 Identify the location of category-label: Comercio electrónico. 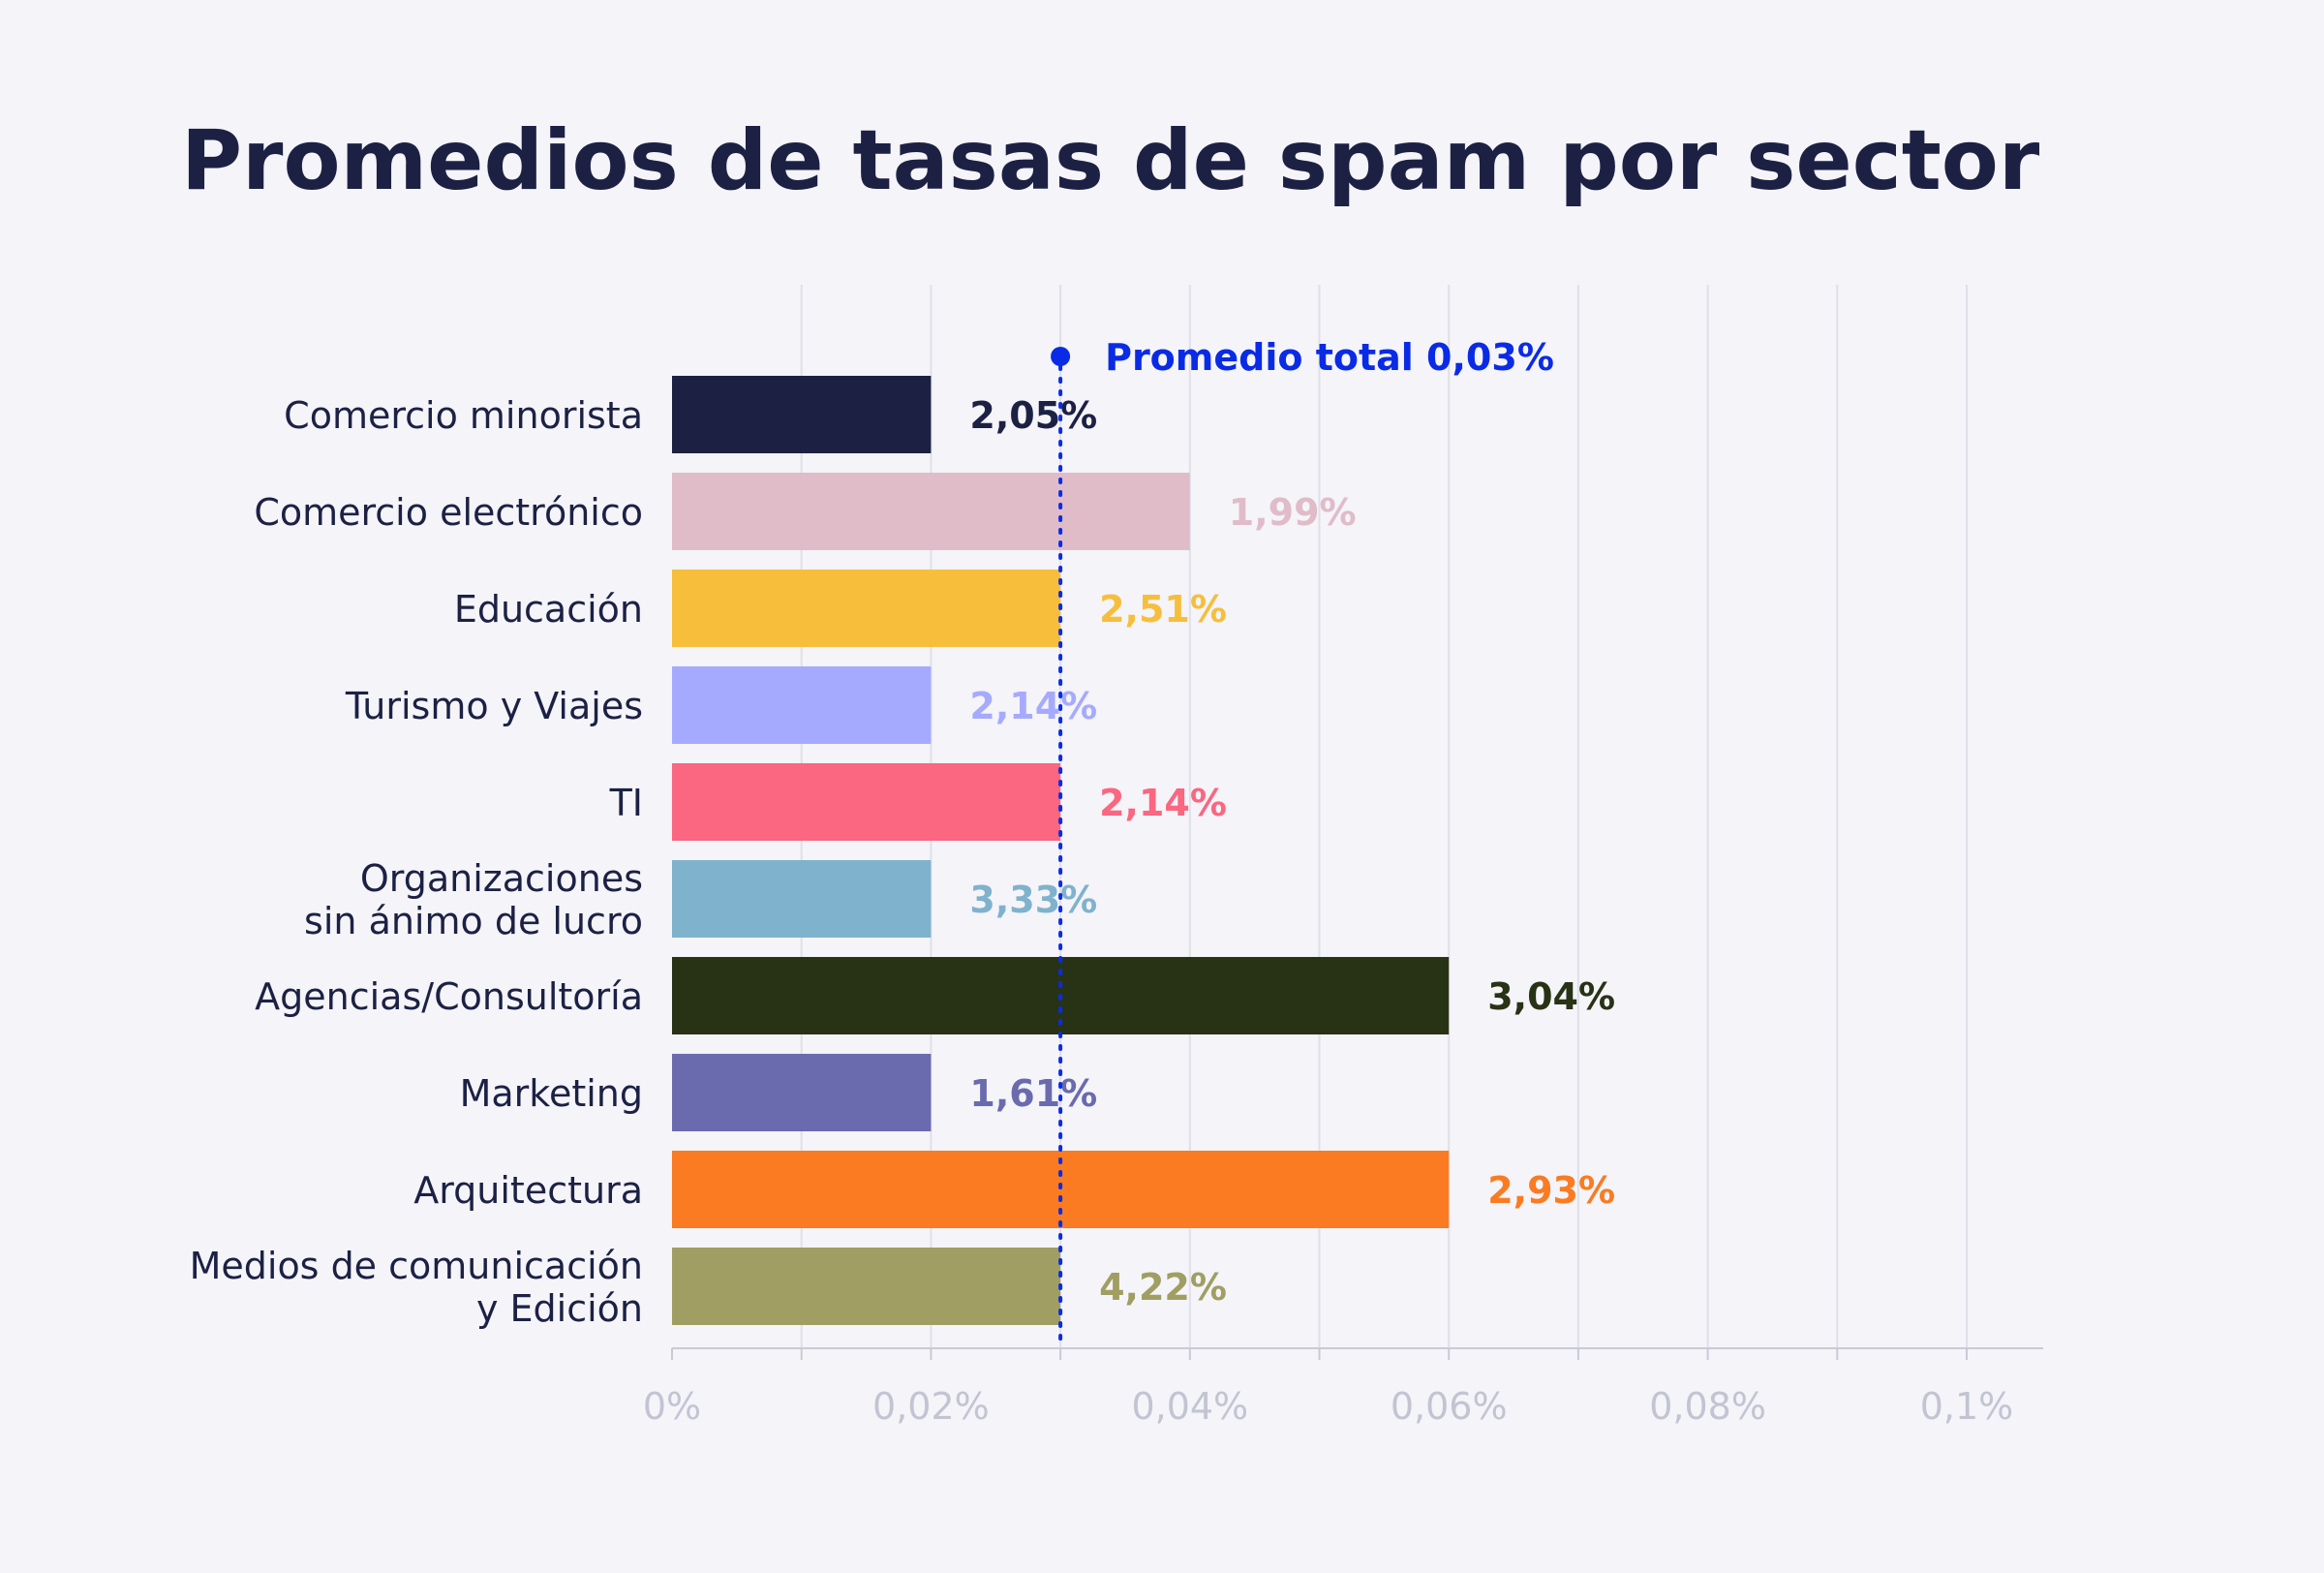
(449, 512).